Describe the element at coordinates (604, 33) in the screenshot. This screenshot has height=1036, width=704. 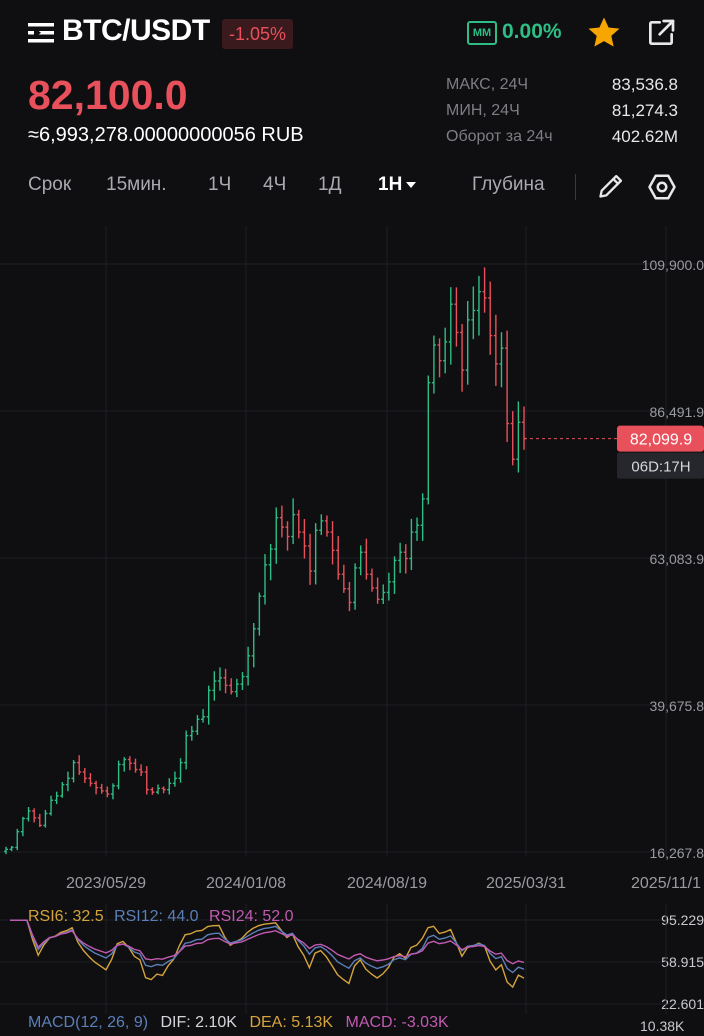
I see `star-icon` at that location.